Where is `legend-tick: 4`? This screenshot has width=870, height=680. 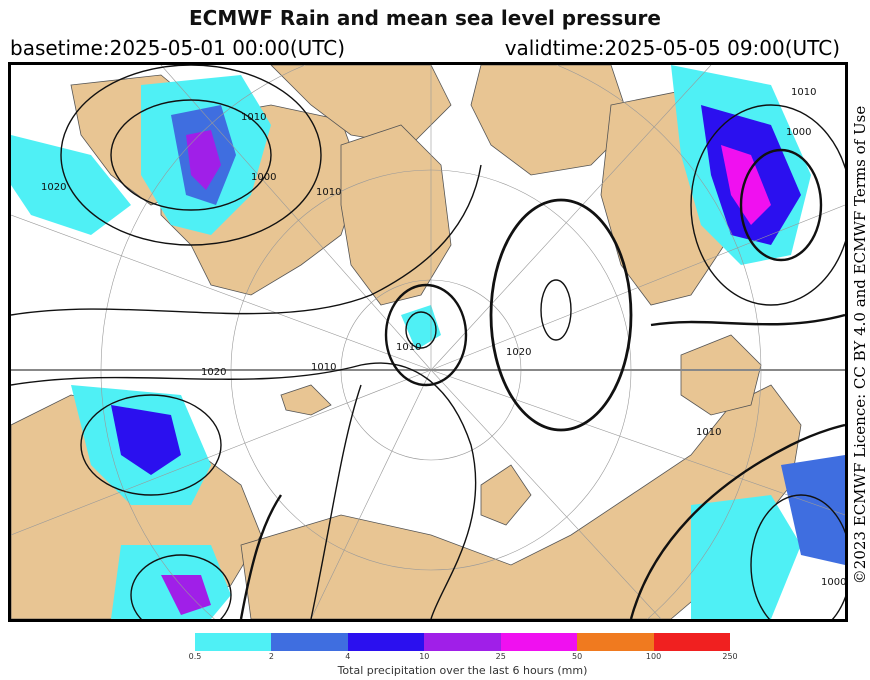 legend-tick: 4 is located at coordinates (348, 656).